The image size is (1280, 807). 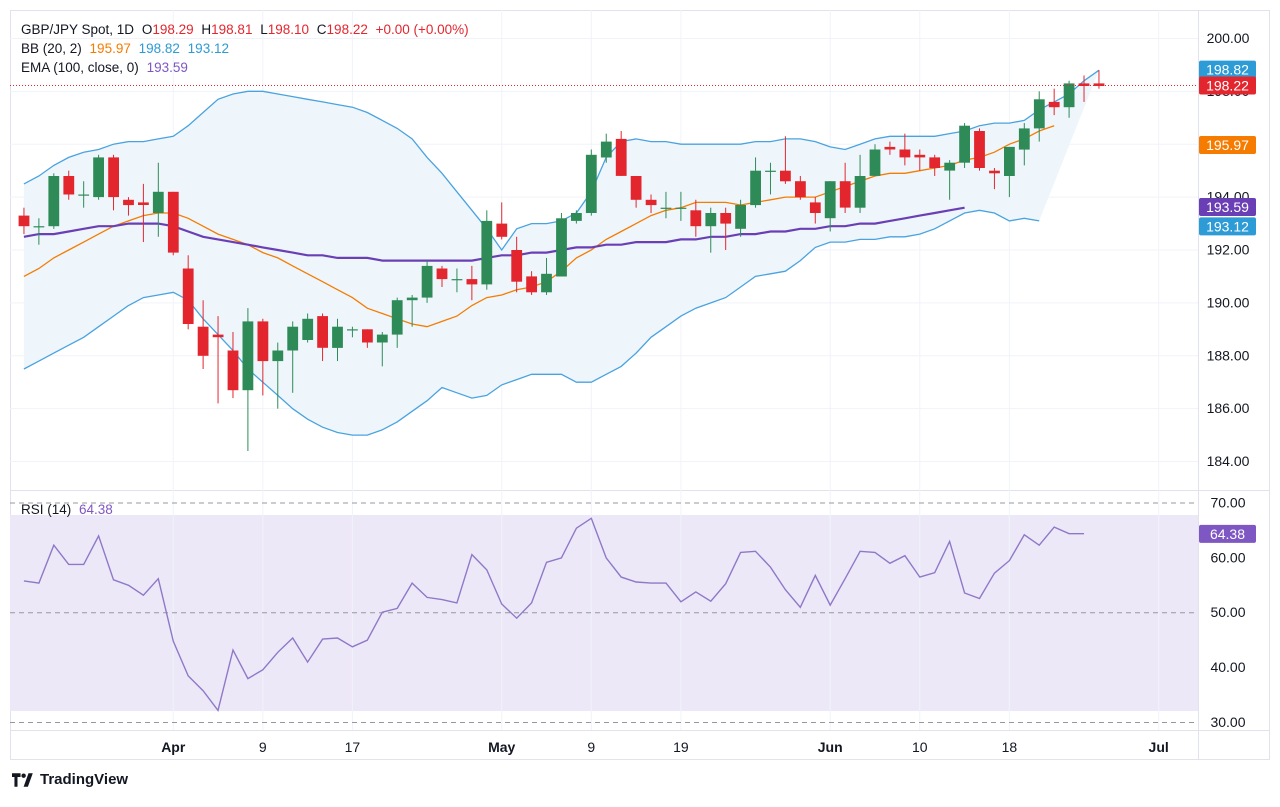 I want to click on bb-label: BB (20, 2), so click(x=51, y=48).